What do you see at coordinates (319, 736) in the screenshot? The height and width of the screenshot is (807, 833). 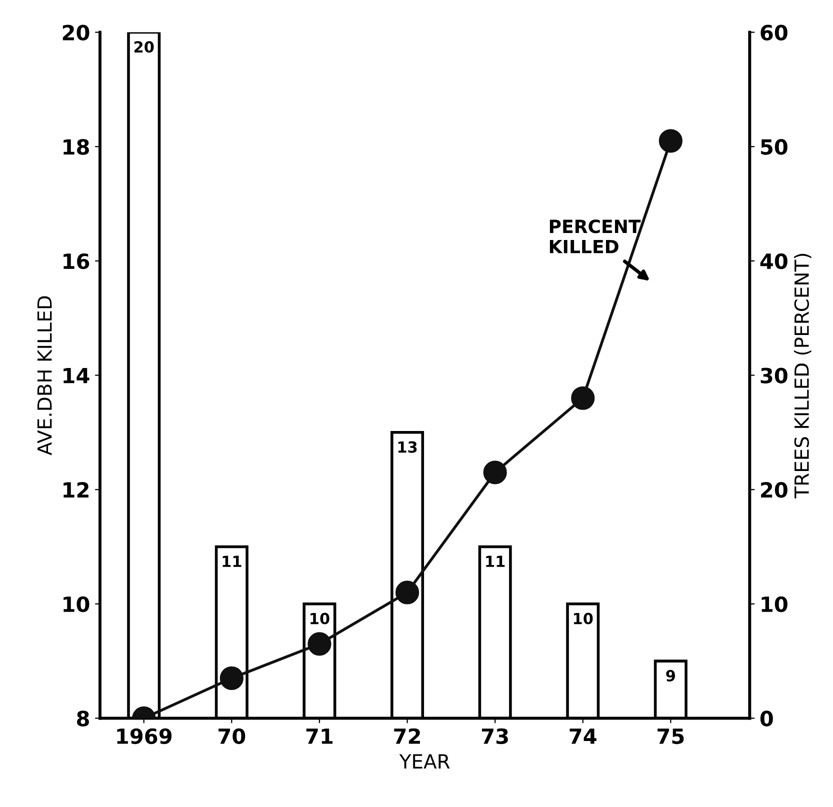 I see `x-tick-label: 71` at bounding box center [319, 736].